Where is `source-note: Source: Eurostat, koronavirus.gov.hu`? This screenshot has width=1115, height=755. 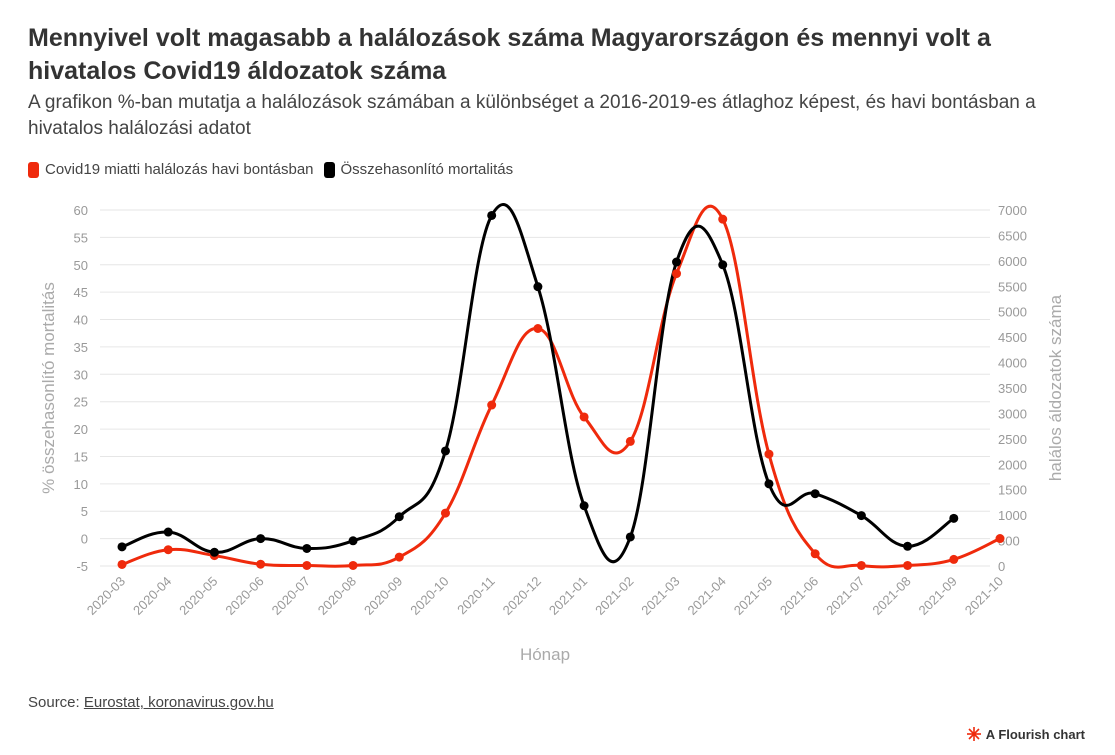
source-note: Source: Eurostat, koronavirus.gov.hu is located at coordinates (151, 702).